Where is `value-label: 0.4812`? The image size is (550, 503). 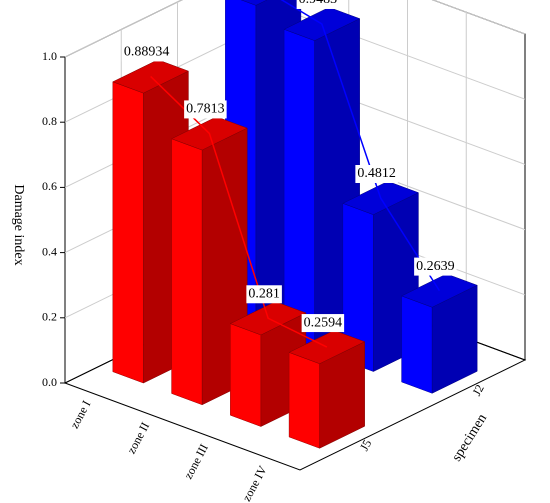 value-label: 0.4812 is located at coordinates (376, 173).